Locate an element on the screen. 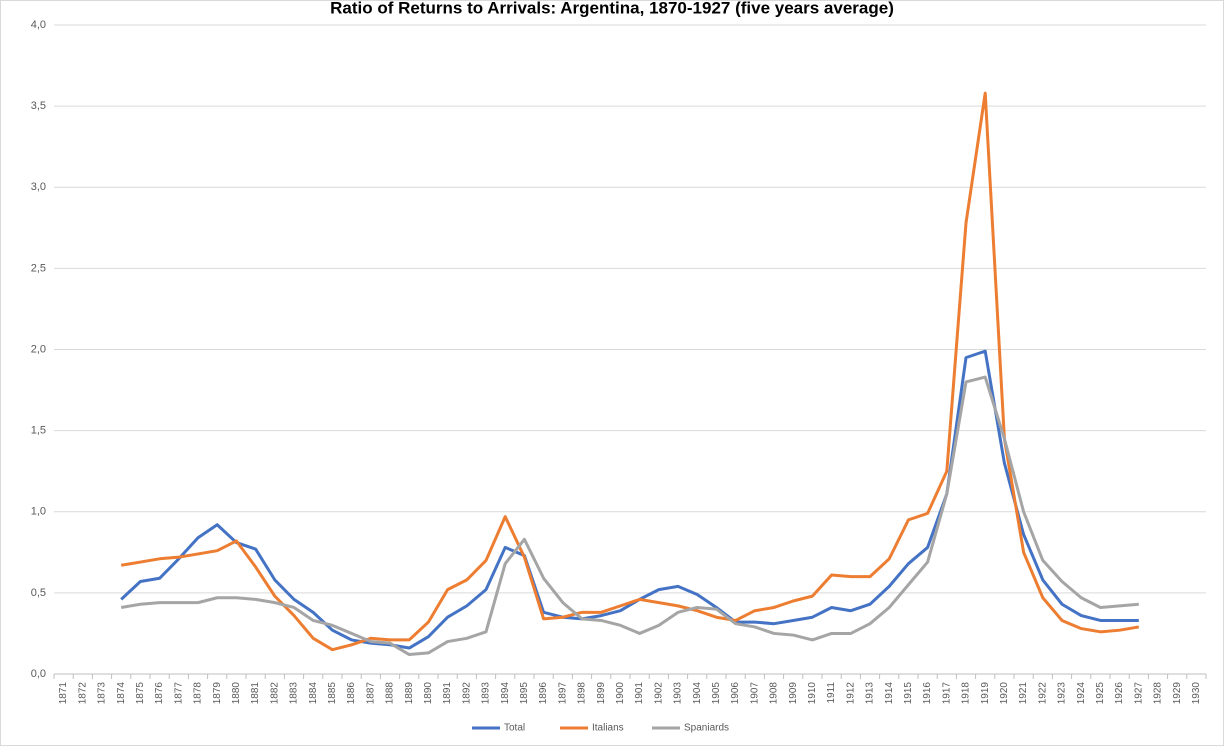 Image resolution: width=1224 pixels, height=746 pixels. x-tick-label: 1912 is located at coordinates (850, 693).